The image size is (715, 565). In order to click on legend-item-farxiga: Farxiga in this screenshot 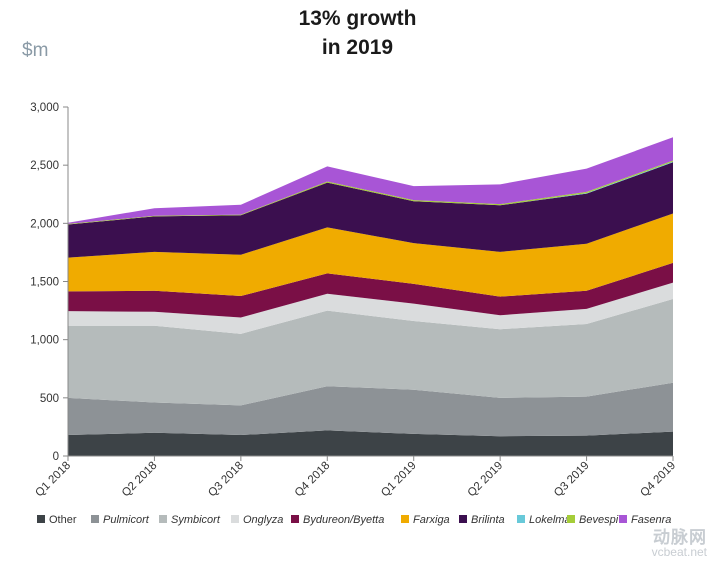, I will do `click(425, 520)`.